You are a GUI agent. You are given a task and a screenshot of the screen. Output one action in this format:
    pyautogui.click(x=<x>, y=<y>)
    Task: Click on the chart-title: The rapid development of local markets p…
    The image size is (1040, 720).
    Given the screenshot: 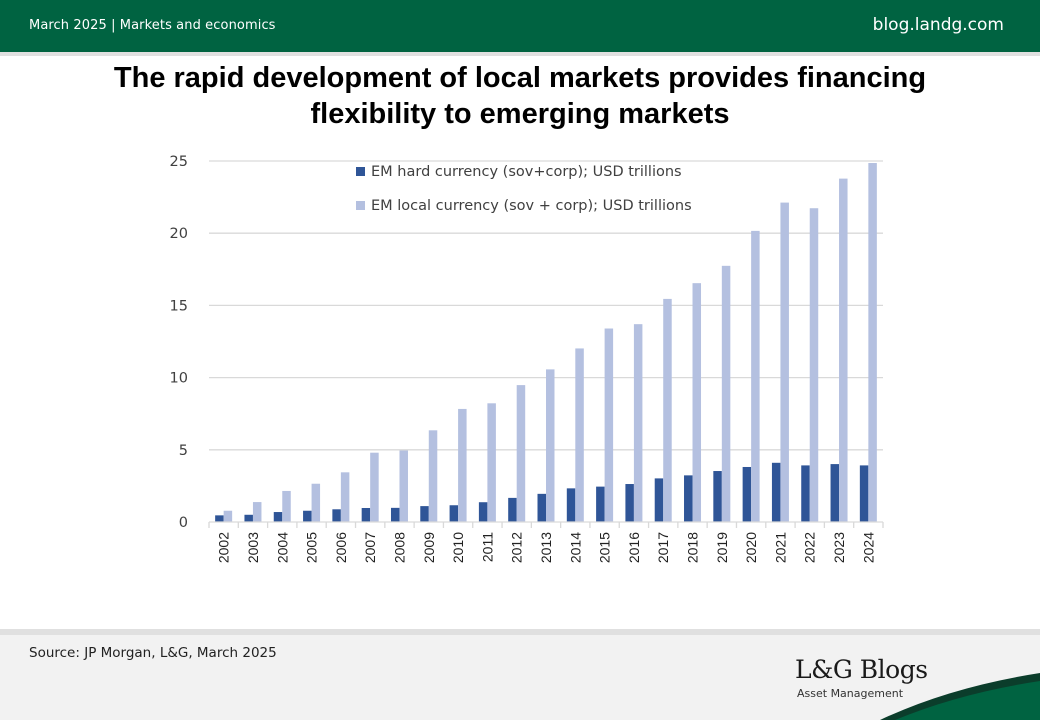 What is the action you would take?
    pyautogui.click(x=520, y=96)
    